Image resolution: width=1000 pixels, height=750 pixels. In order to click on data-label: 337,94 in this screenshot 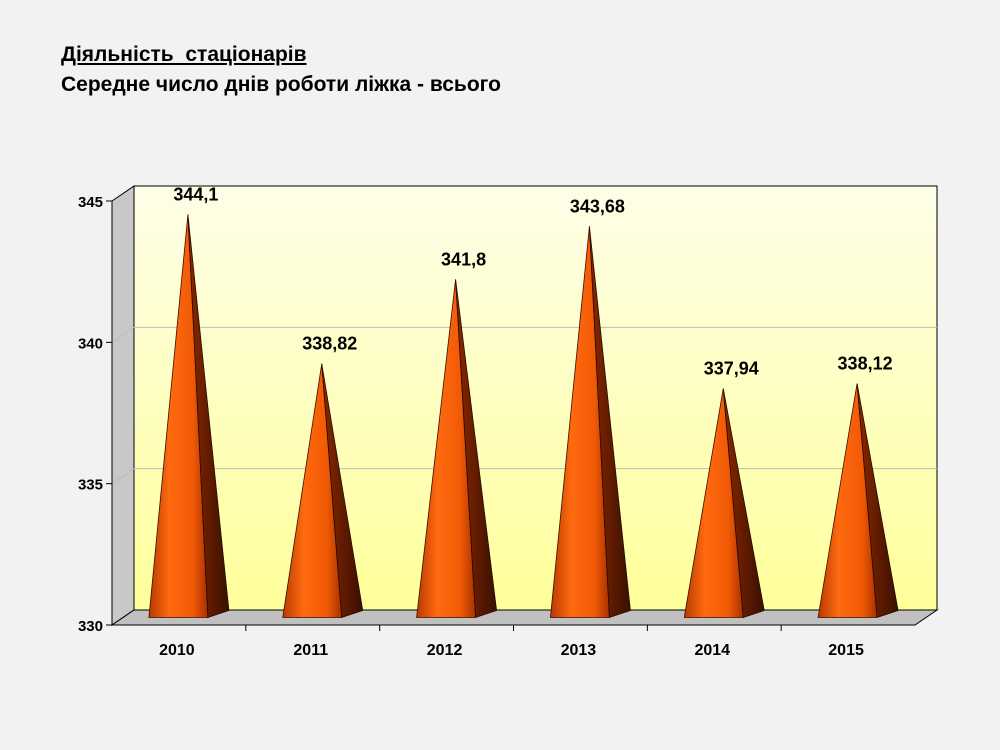, I will do `click(731, 369)`.